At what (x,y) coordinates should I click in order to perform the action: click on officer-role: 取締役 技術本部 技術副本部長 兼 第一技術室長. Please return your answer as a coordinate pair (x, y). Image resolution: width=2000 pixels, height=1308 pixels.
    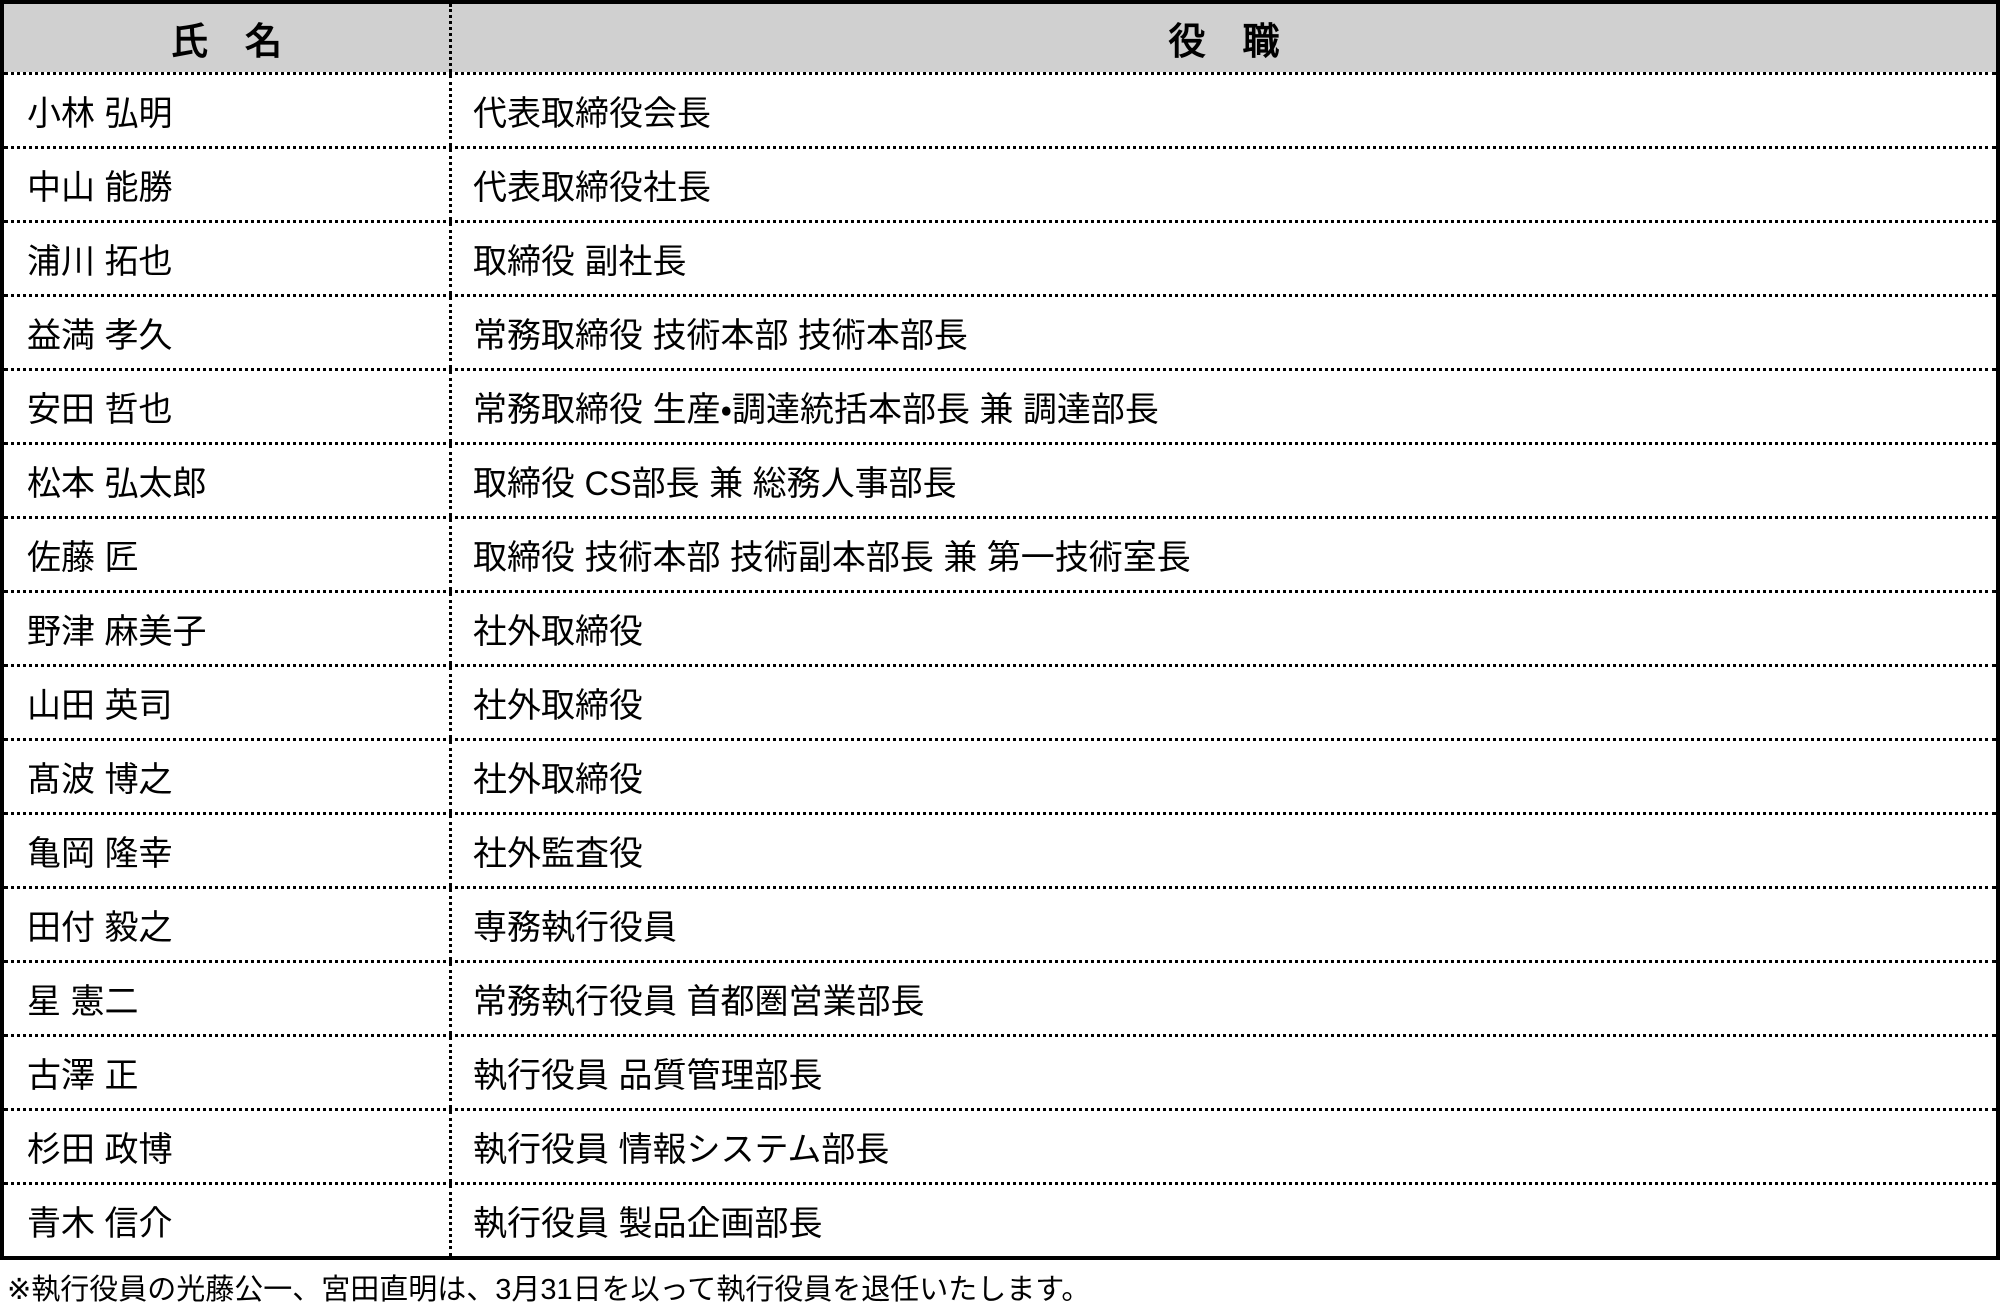
    Looking at the image, I should click on (832, 558).